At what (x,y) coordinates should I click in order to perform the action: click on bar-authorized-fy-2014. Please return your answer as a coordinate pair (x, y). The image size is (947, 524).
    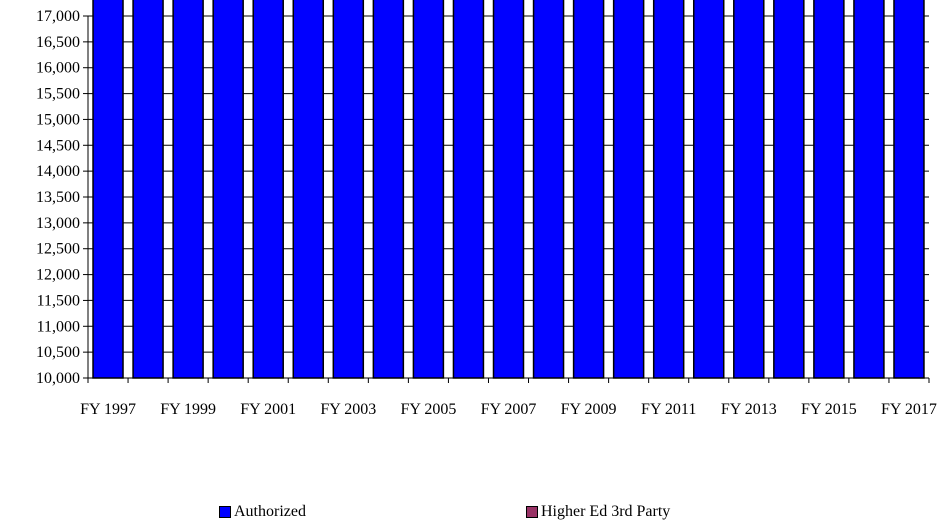
    Looking at the image, I should click on (789, 189).